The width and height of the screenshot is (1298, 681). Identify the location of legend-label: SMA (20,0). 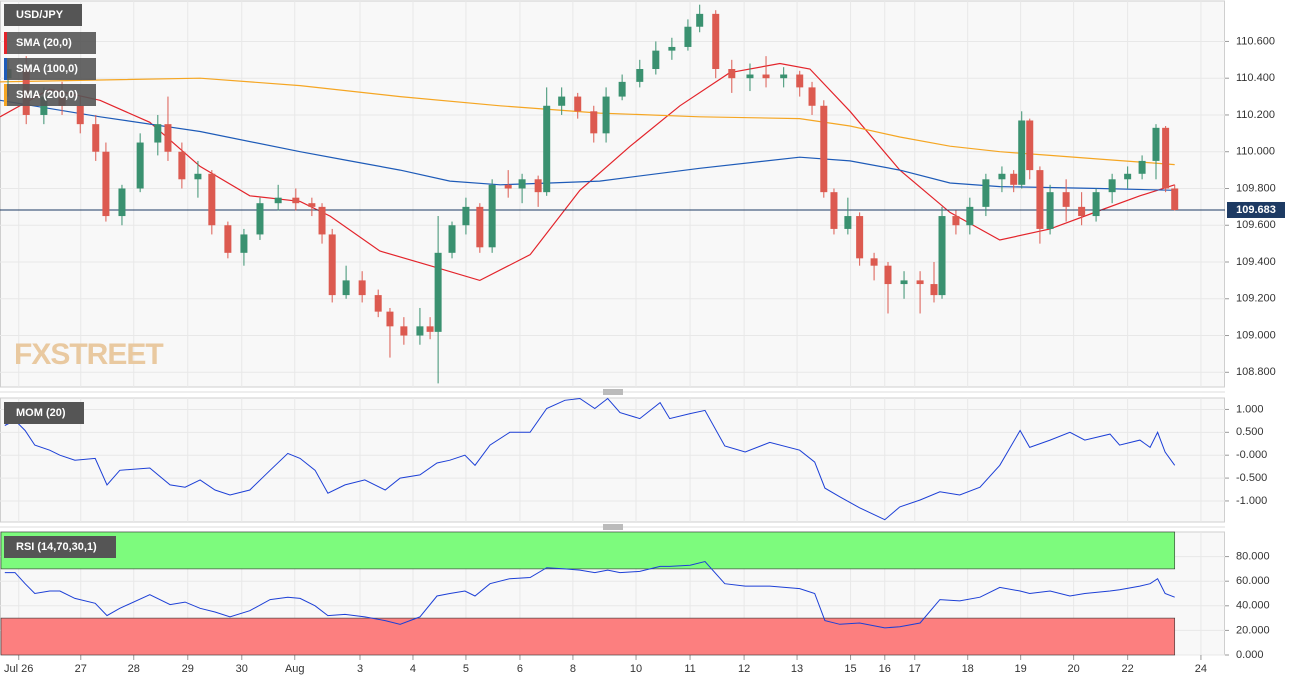
(44, 43).